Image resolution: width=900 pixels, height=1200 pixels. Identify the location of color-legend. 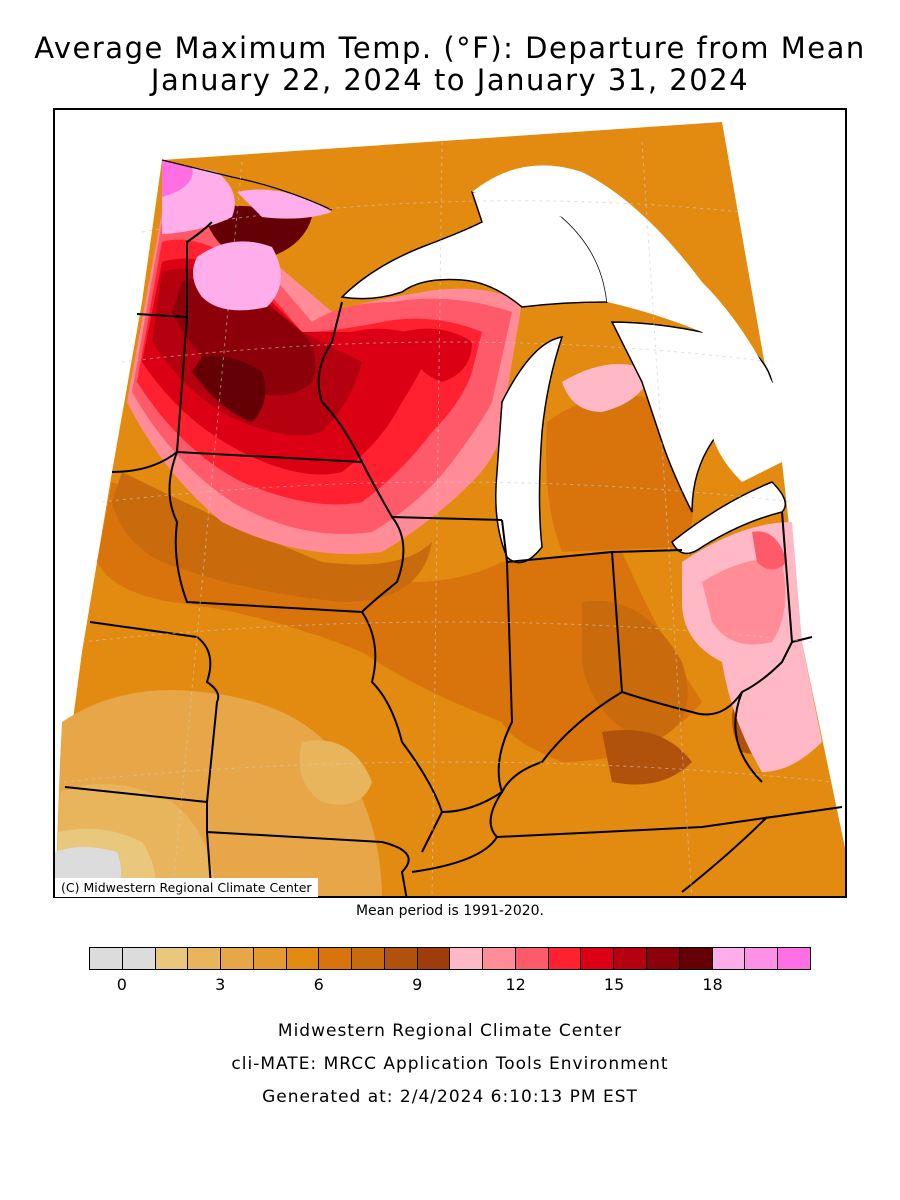
(450, 958).